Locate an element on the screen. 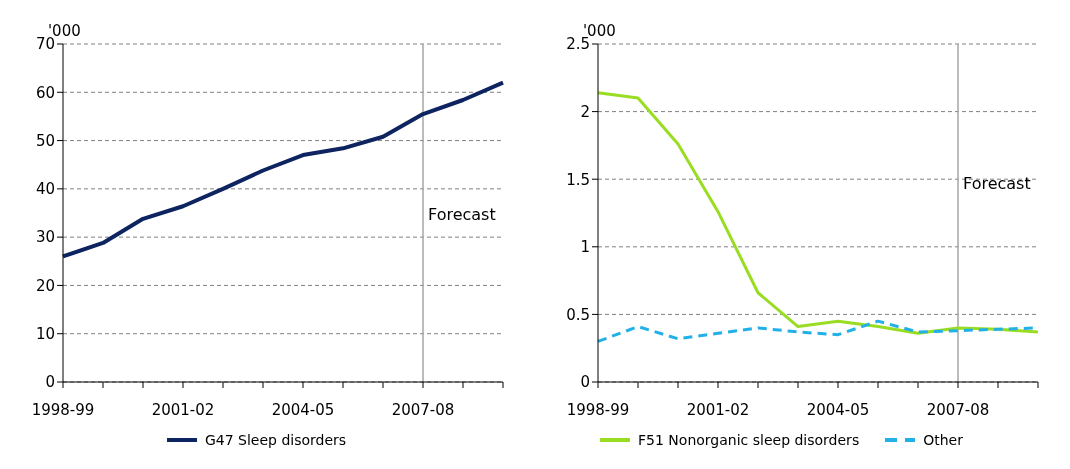  y-tick-label: 0.5 is located at coordinates (578, 314).